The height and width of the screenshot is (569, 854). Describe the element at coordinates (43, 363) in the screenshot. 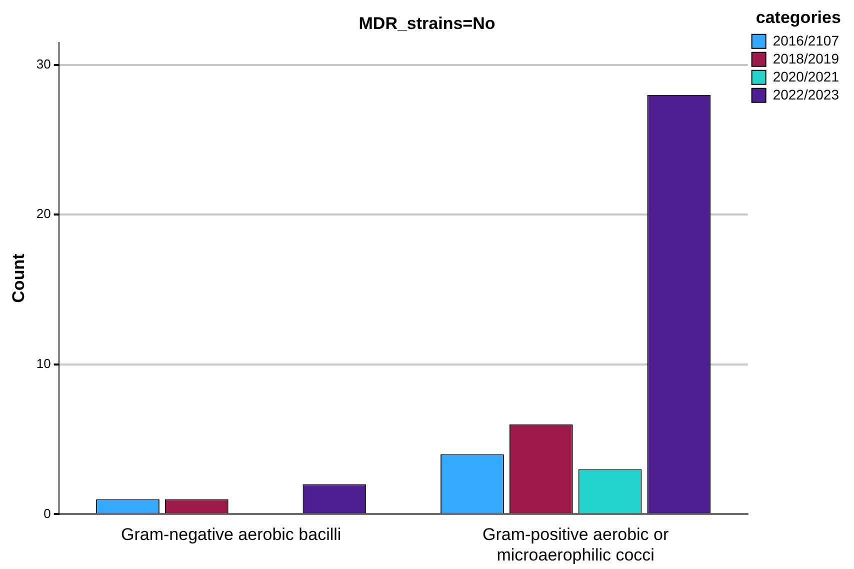

I see `y-tick-label: 10` at that location.